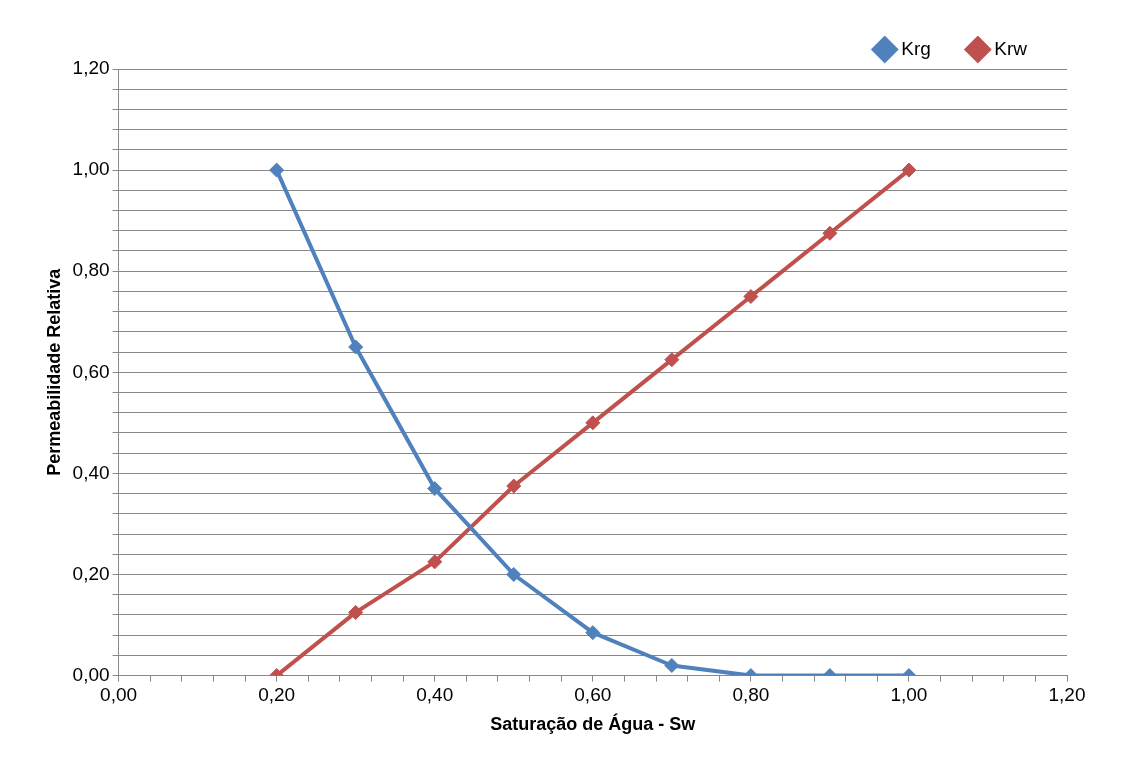  I want to click on legend-label: Krw, so click(1011, 48).